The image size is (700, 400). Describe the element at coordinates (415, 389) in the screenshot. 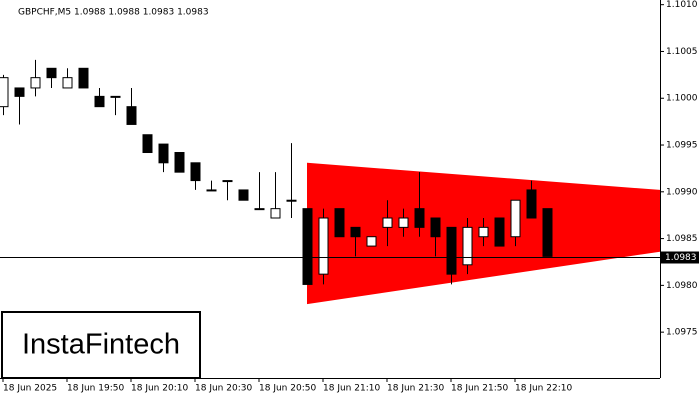

I see `x-tick-label: 18 Jun 21:30` at that location.